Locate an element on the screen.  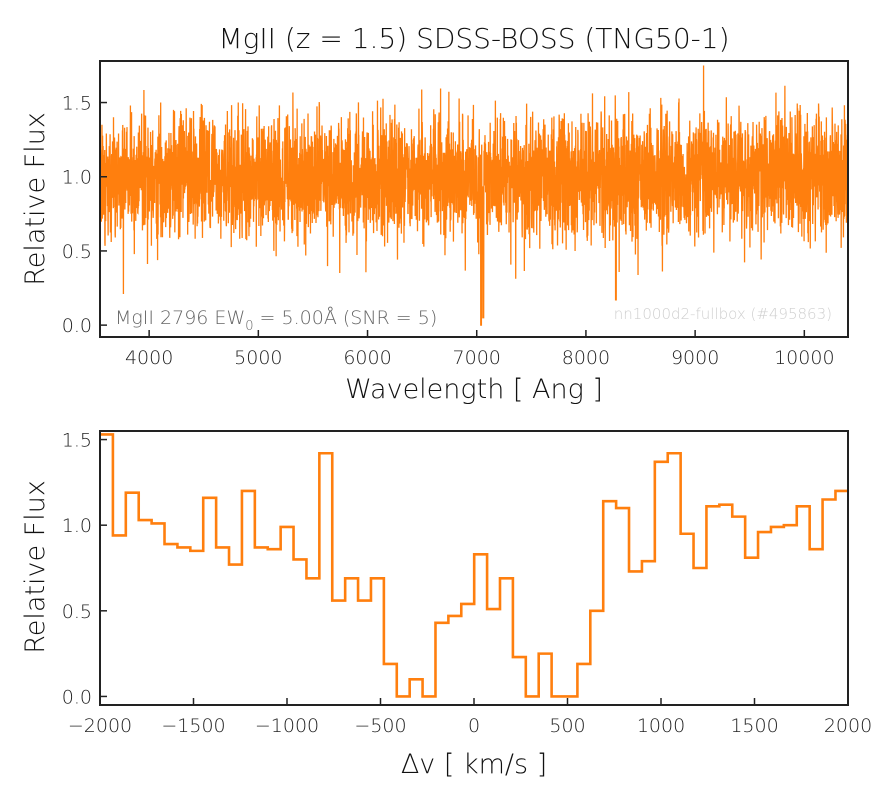
chart-title: MgII (z = 1.5) SDSS-BOSS (TNG50-1) is located at coordinates (473, 38).